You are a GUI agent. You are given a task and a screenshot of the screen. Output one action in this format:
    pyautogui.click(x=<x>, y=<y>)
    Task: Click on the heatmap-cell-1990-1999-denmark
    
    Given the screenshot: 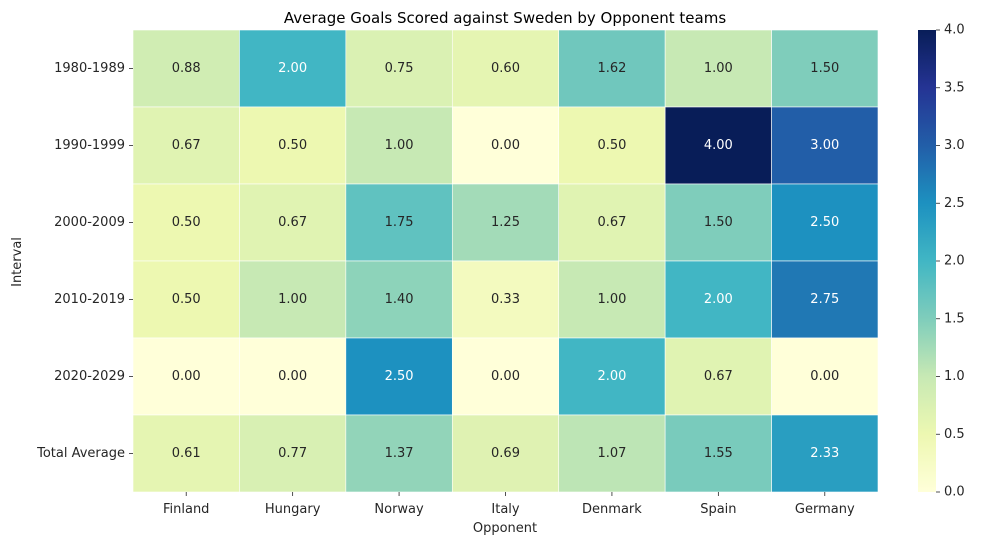 What is the action you would take?
    pyautogui.click(x=612, y=145)
    